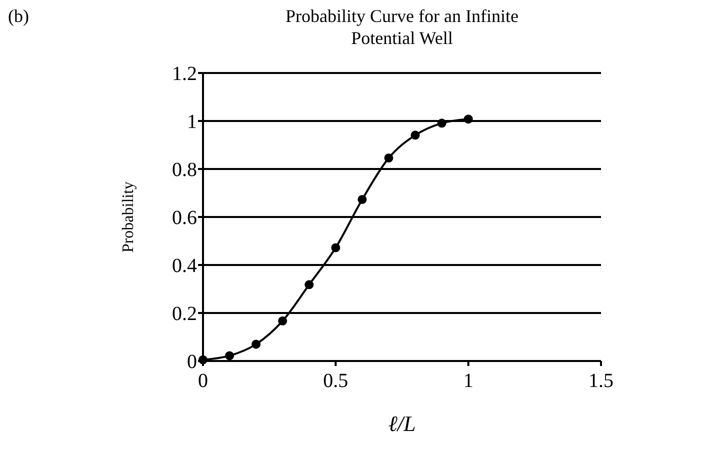 This screenshot has height=465, width=701. Describe the element at coordinates (128, 217) in the screenshot. I see `y-axis-title: Probability` at that location.